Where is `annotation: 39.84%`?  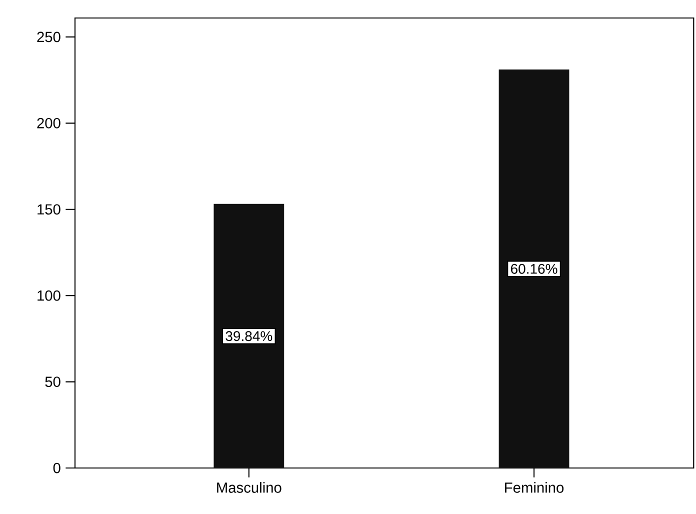
annotation: 39.84% is located at coordinates (249, 336).